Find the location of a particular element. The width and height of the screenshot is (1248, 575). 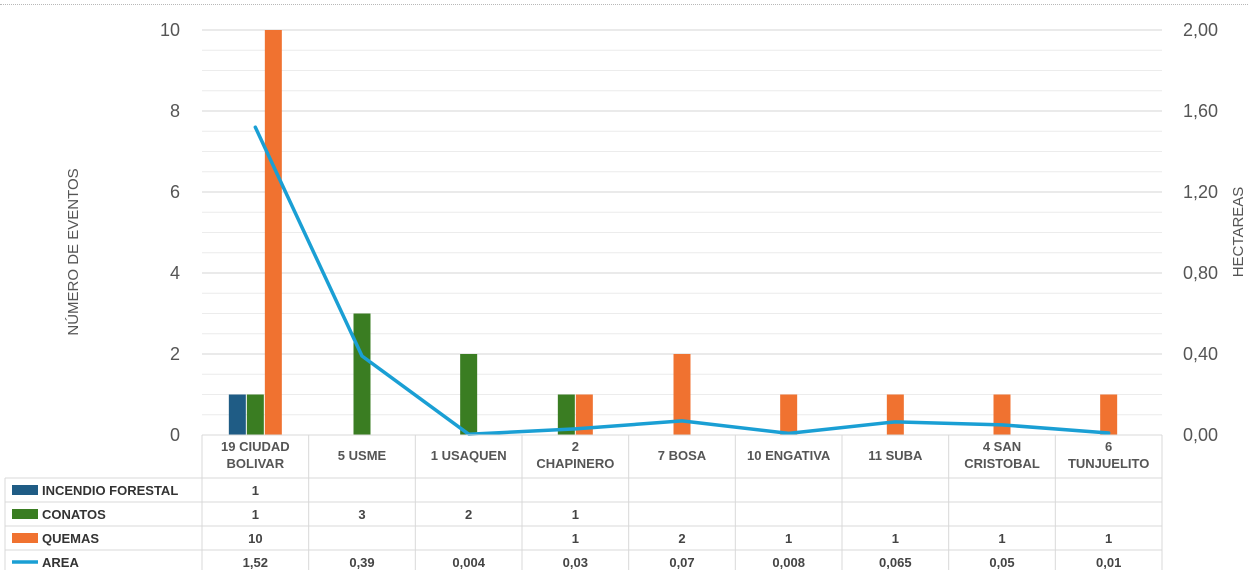

y2-tick-label: 0,80 is located at coordinates (1200, 273).